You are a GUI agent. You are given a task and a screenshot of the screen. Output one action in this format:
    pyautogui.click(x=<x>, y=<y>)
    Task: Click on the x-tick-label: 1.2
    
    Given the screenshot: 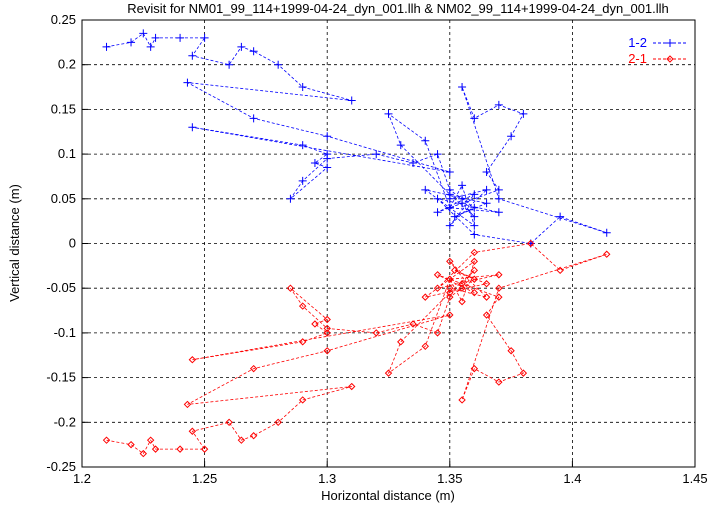 What is the action you would take?
    pyautogui.click(x=82, y=478)
    